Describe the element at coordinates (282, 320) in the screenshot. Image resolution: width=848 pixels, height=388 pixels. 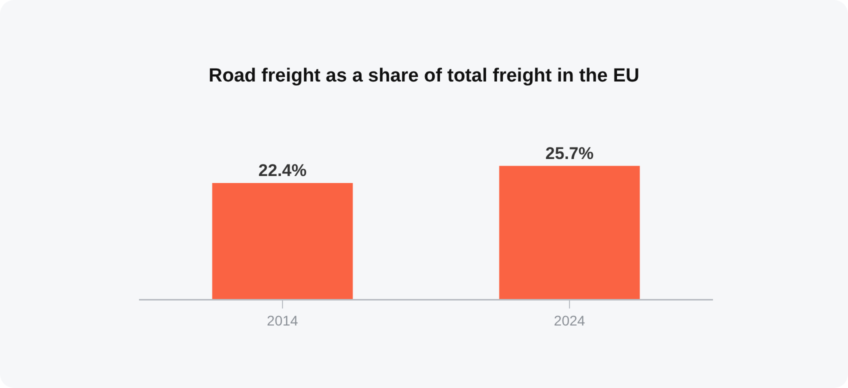
I see `x-tick-label: 2014` at that location.